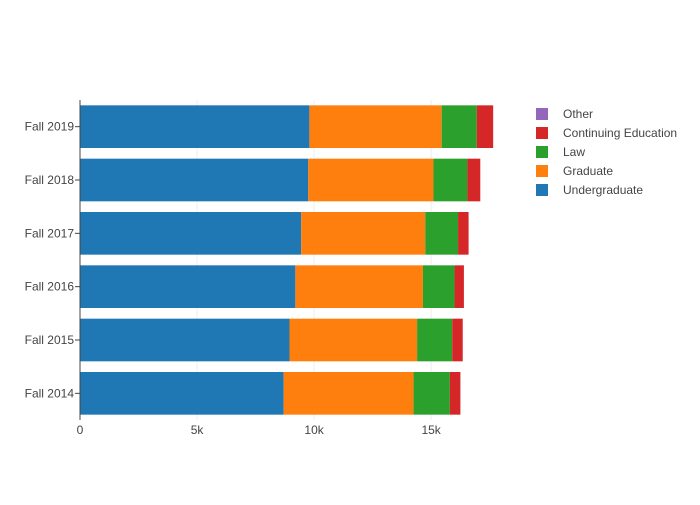 This screenshot has width=700, height=505. Describe the element at coordinates (50, 393) in the screenshot. I see `y-tick-label: Fall 2014` at that location.